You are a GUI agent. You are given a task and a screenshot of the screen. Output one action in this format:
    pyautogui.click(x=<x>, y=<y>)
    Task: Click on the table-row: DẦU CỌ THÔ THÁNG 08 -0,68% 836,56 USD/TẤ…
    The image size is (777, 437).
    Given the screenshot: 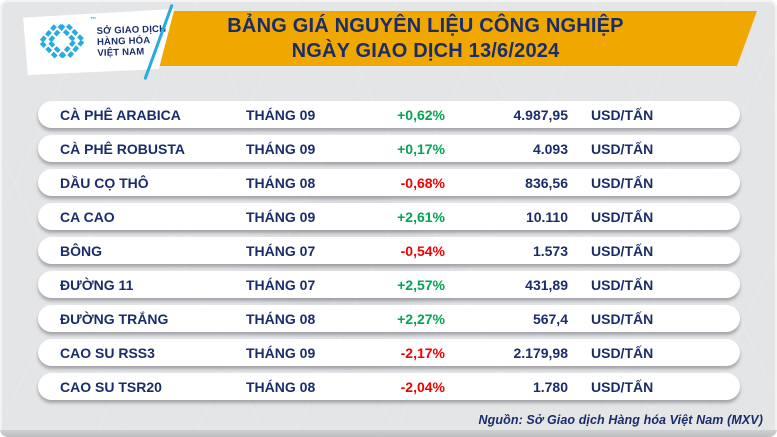 What is the action you would take?
    pyautogui.click(x=389, y=182)
    